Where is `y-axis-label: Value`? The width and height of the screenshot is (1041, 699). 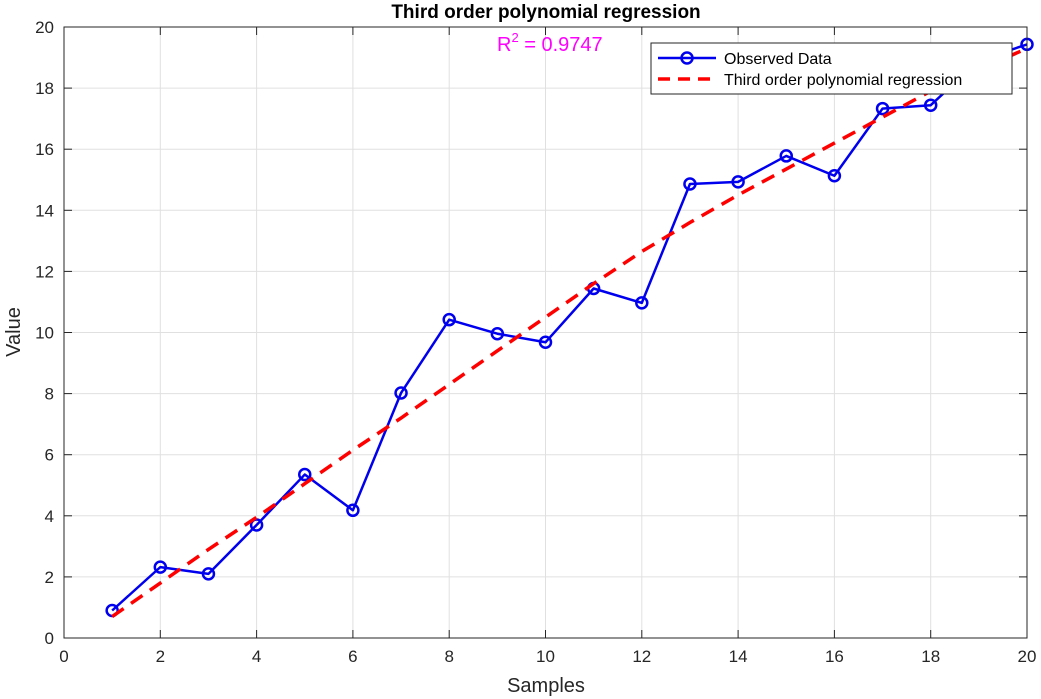 y-axis-label: Value is located at coordinates (14, 332).